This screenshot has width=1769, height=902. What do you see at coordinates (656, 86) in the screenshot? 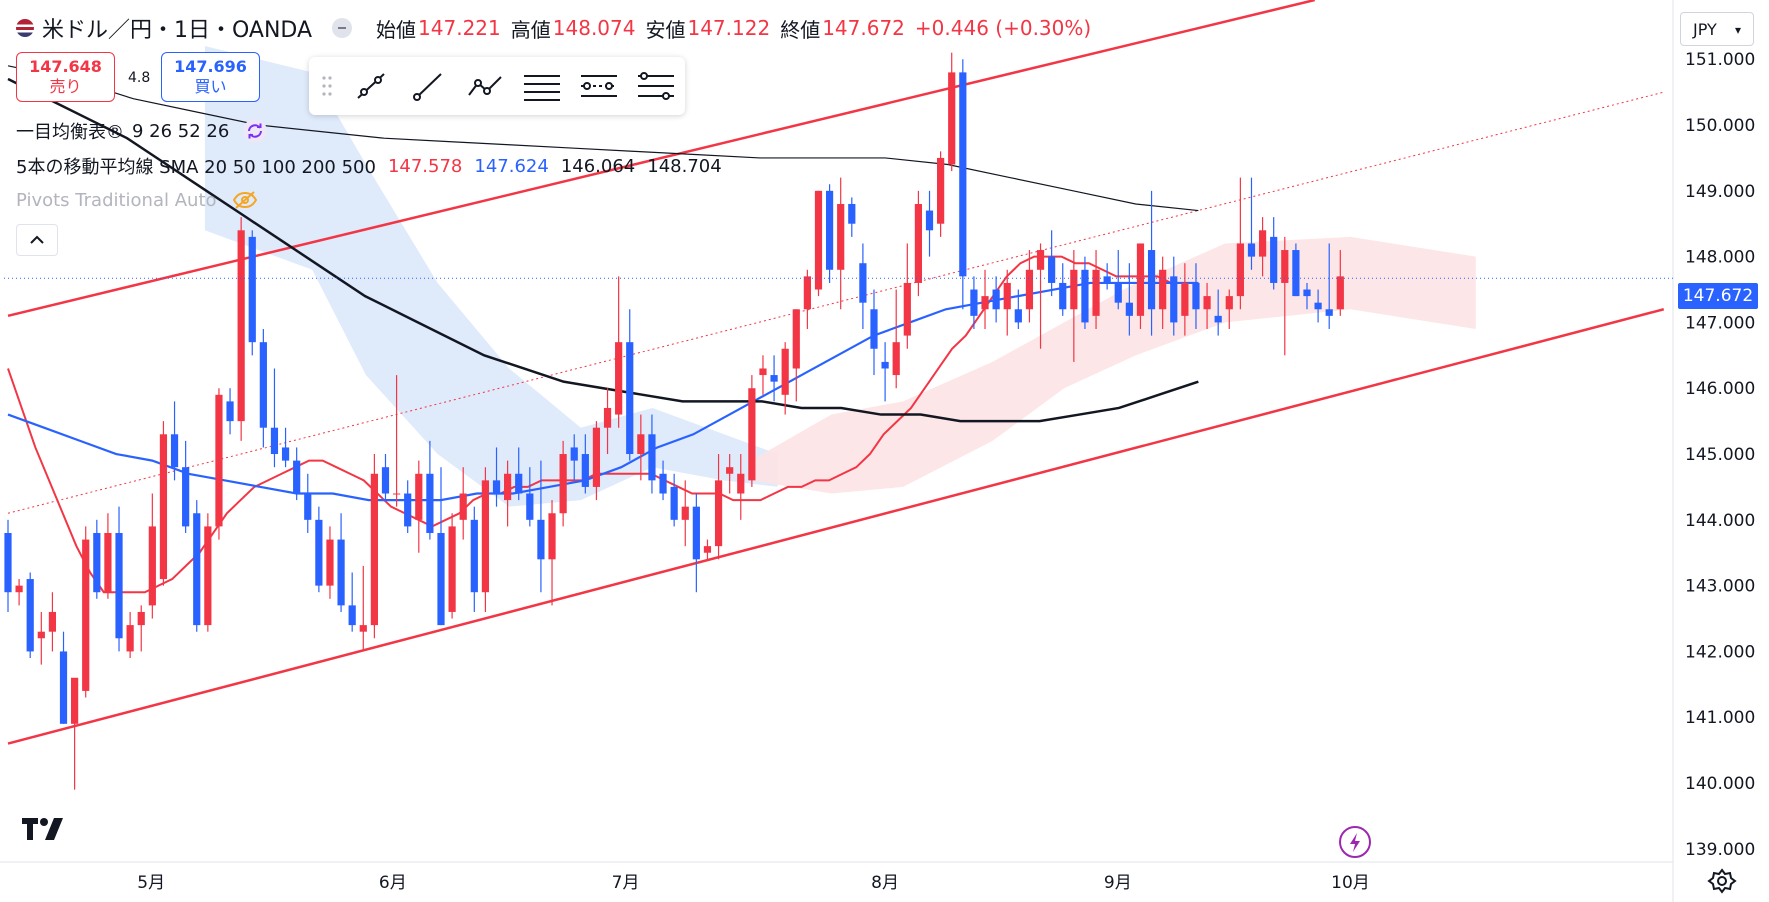
I see `fib-retracement-icon` at bounding box center [656, 86].